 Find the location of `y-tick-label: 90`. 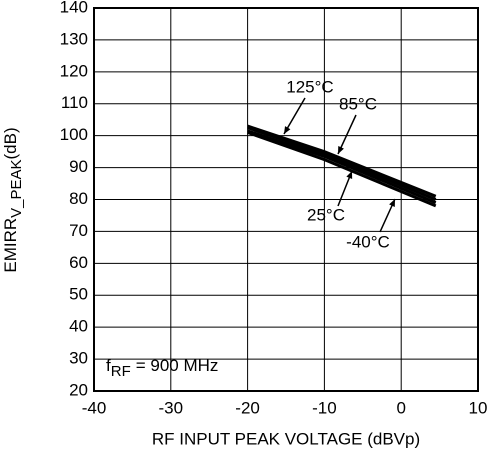

y-tick-label: 90 is located at coordinates (78, 166).